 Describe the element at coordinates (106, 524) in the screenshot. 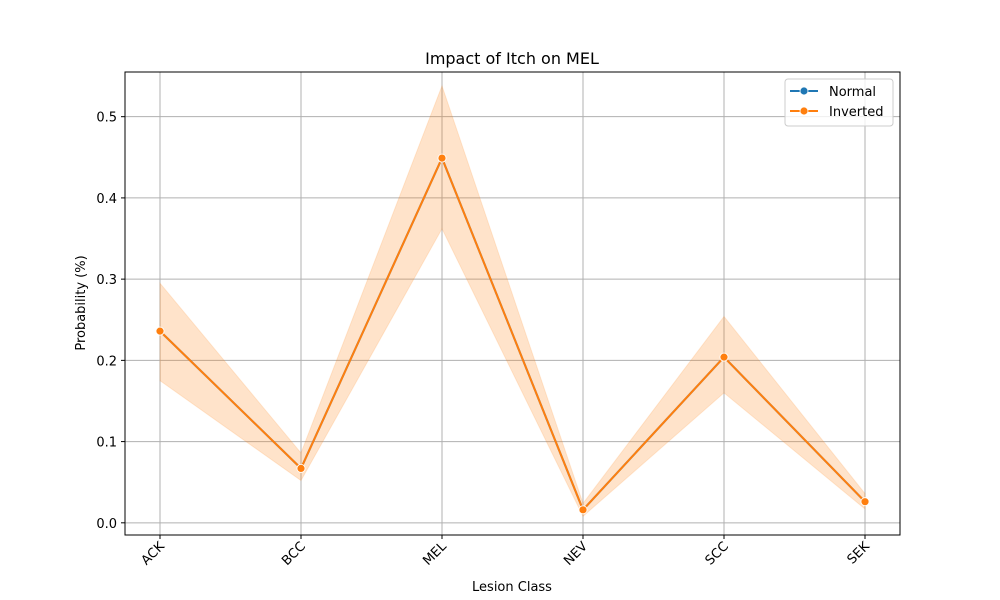

I see `y-tick-label: 0.0` at that location.